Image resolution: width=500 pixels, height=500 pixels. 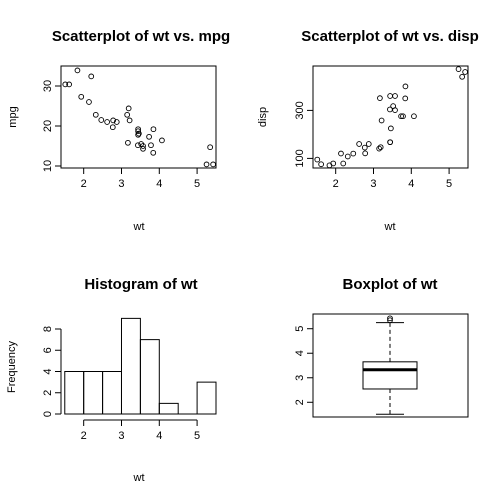 What do you see at coordinates (48, 350) in the screenshot?
I see `y-tick-label: 6` at bounding box center [48, 350].